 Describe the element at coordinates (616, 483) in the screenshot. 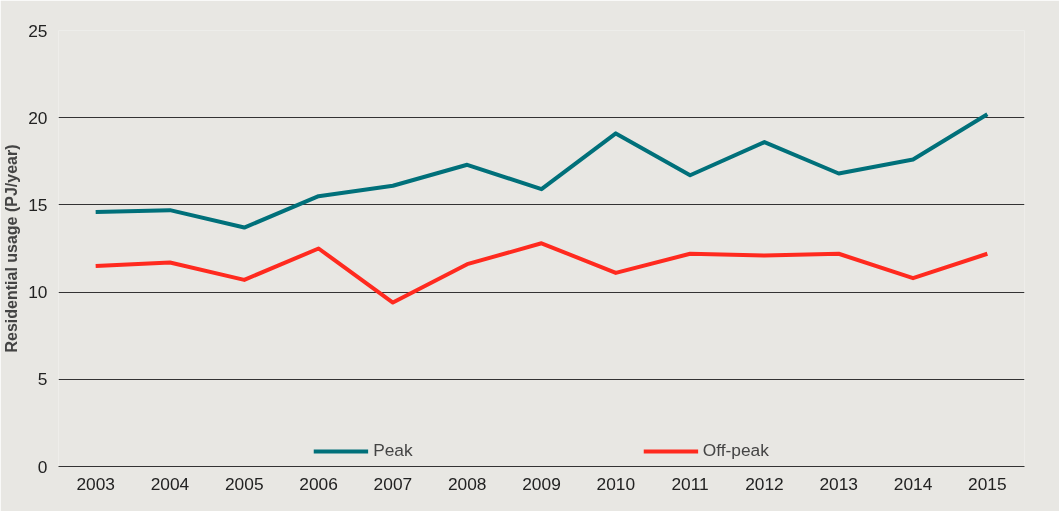

I see `x-tick-label: 2010` at that location.